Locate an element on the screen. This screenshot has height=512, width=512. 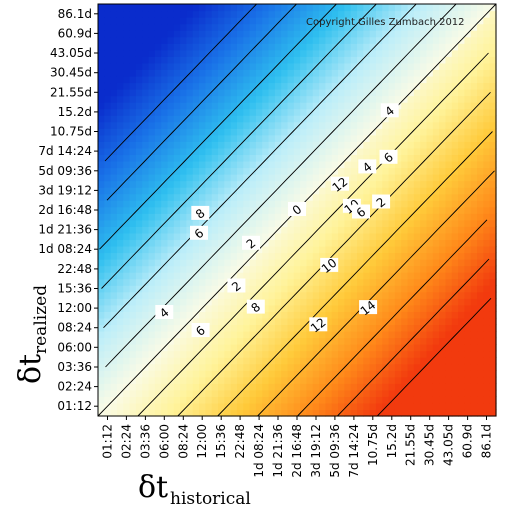
contour-label: 2 is located at coordinates (381, 202).